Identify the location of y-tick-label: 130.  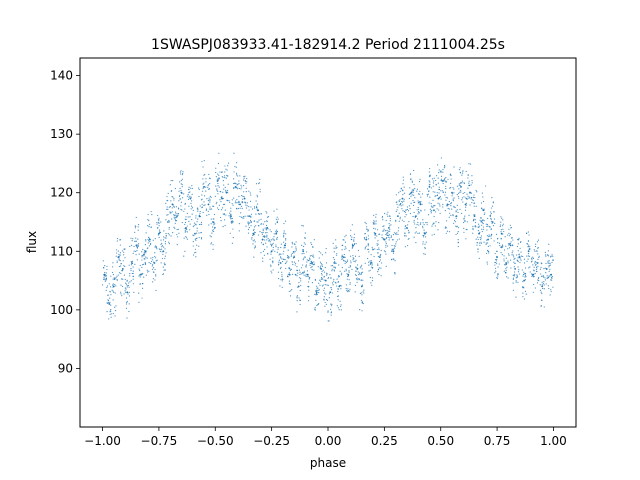
(61, 134).